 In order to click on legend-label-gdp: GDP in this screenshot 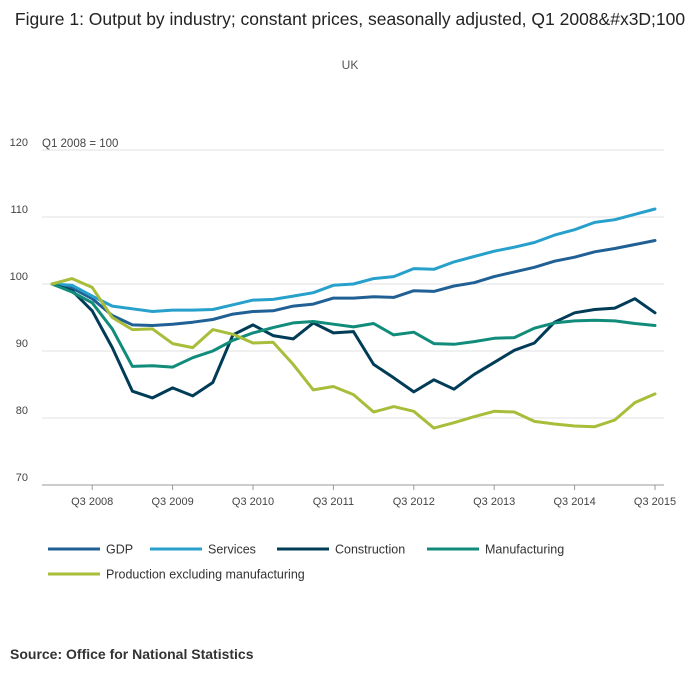, I will do `click(119, 550)`.